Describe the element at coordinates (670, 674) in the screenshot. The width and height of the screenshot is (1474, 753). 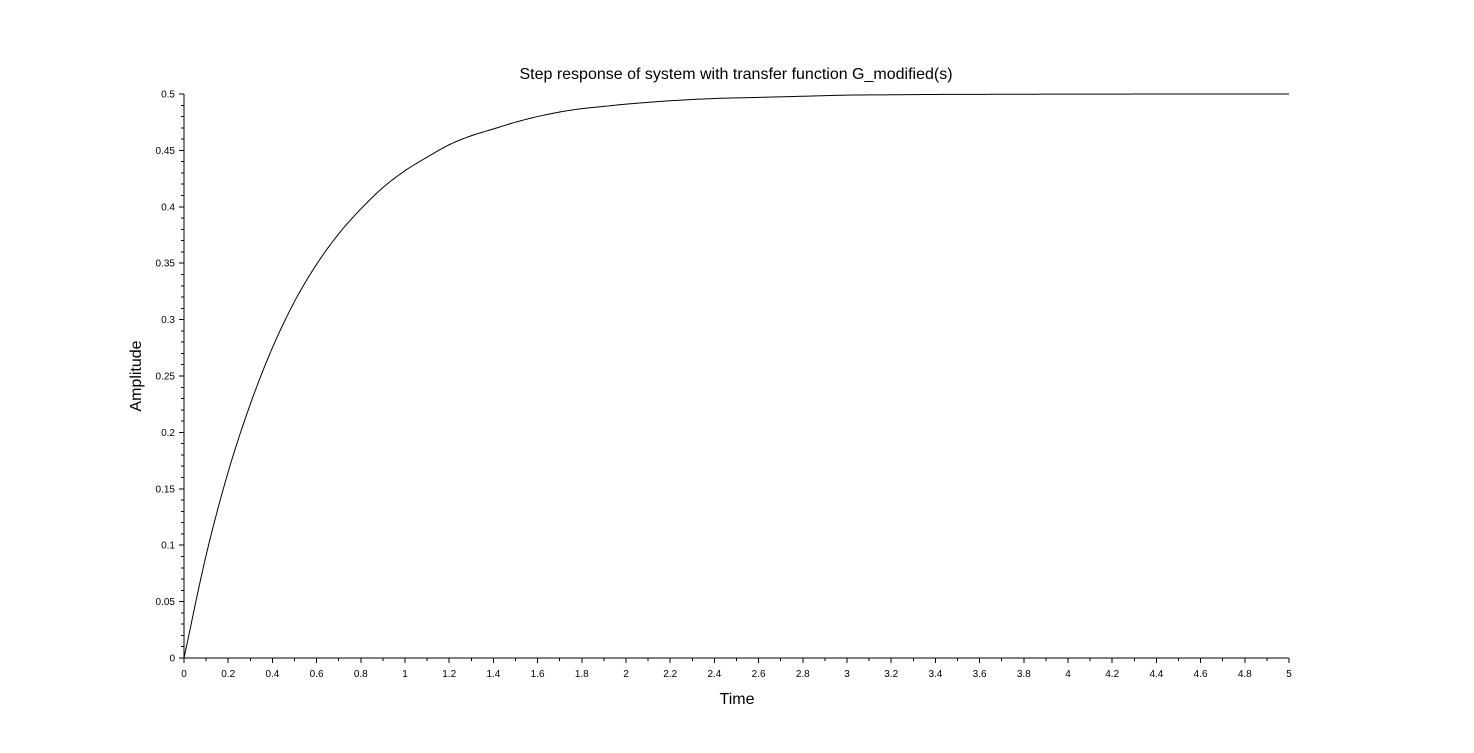
I see `x-tick-label: 2.2` at that location.